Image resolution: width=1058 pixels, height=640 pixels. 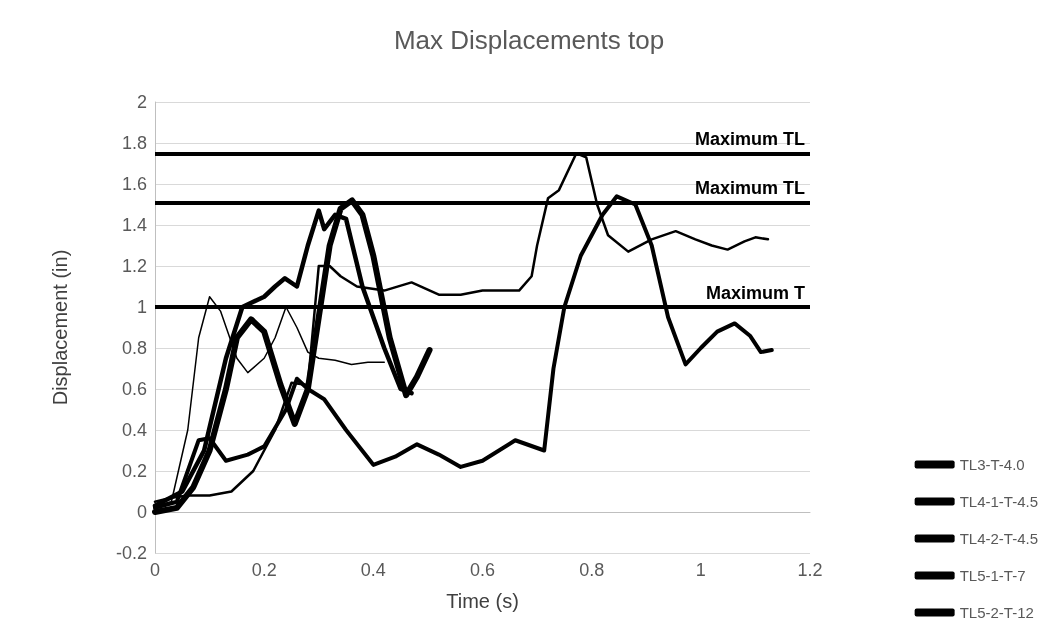 What do you see at coordinates (155, 570) in the screenshot?
I see `x-tick-label: 0` at bounding box center [155, 570].